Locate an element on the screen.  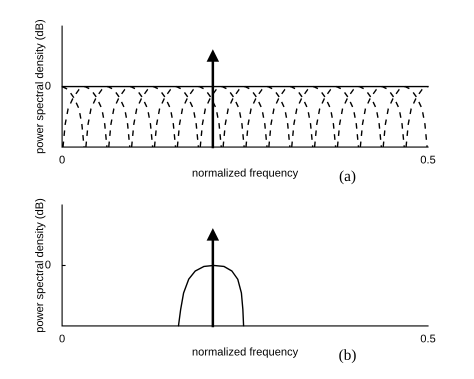
text: (a) is located at coordinates (348, 177).